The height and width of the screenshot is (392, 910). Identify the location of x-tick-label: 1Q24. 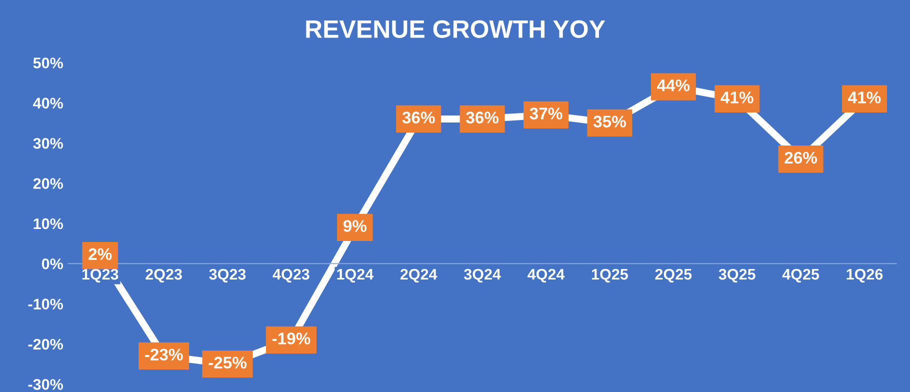
(355, 275).